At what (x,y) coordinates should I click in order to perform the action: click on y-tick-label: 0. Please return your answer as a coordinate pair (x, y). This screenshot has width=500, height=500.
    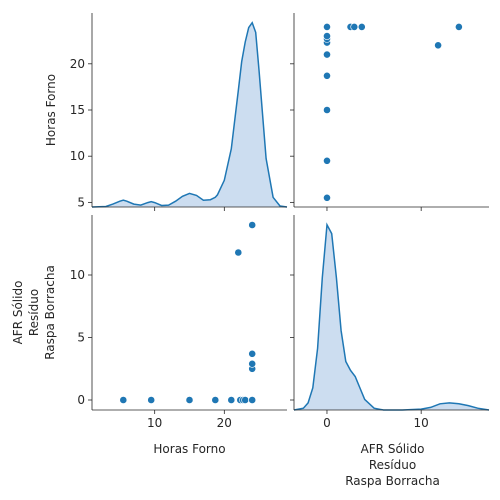
    Looking at the image, I should click on (81, 400).